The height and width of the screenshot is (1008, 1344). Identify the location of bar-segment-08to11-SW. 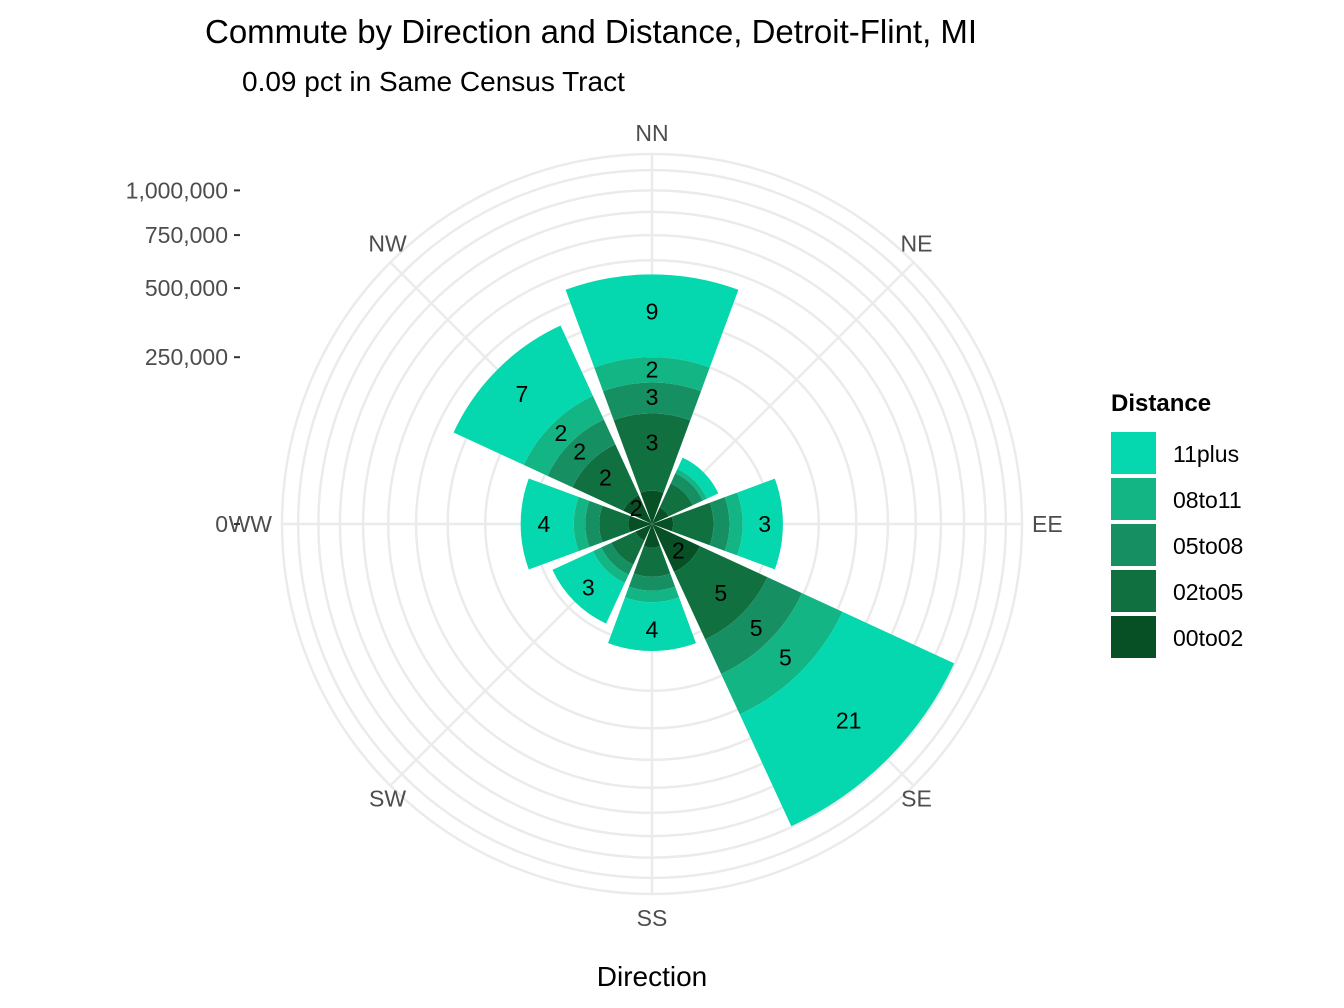
(610, 565).